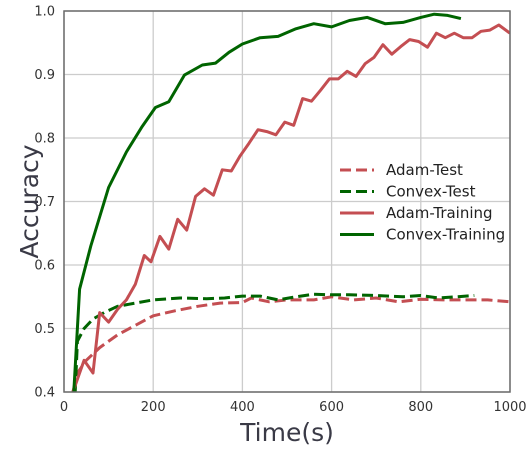  I want to click on y-tick-label: 0.5, so click(44, 329).